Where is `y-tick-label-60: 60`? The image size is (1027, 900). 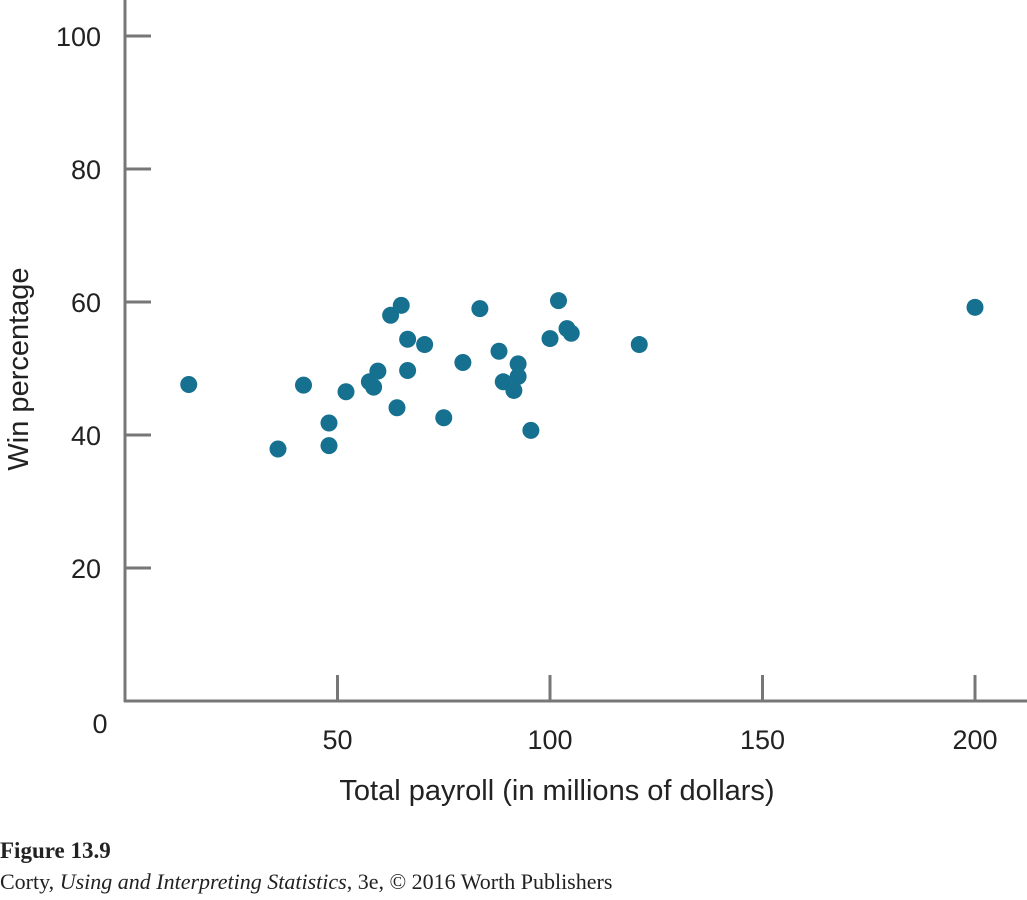 y-tick-label-60: 60 is located at coordinates (86, 303).